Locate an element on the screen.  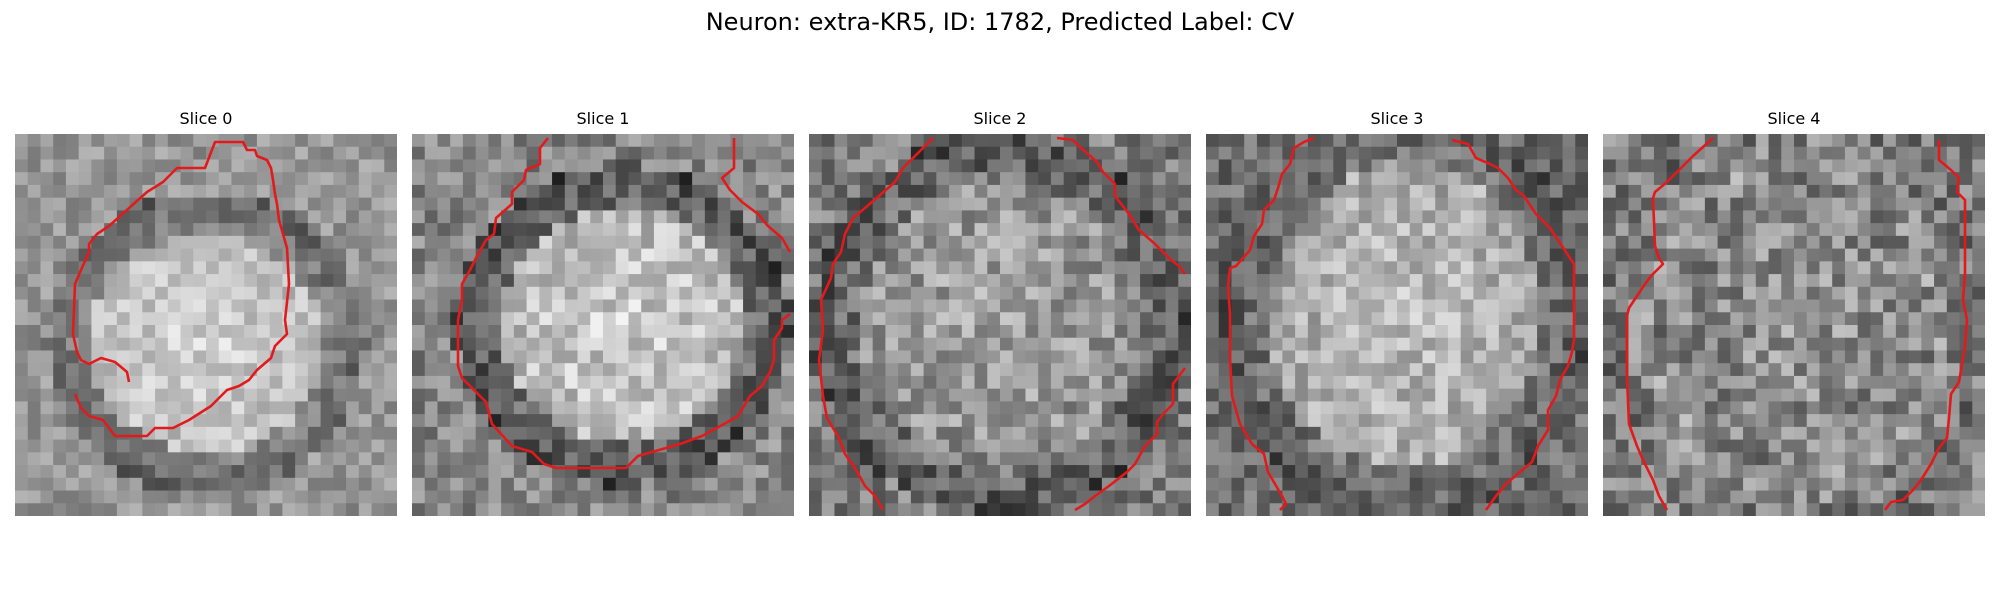
slice-panel-2: Slice 2 is located at coordinates (1000, 312).